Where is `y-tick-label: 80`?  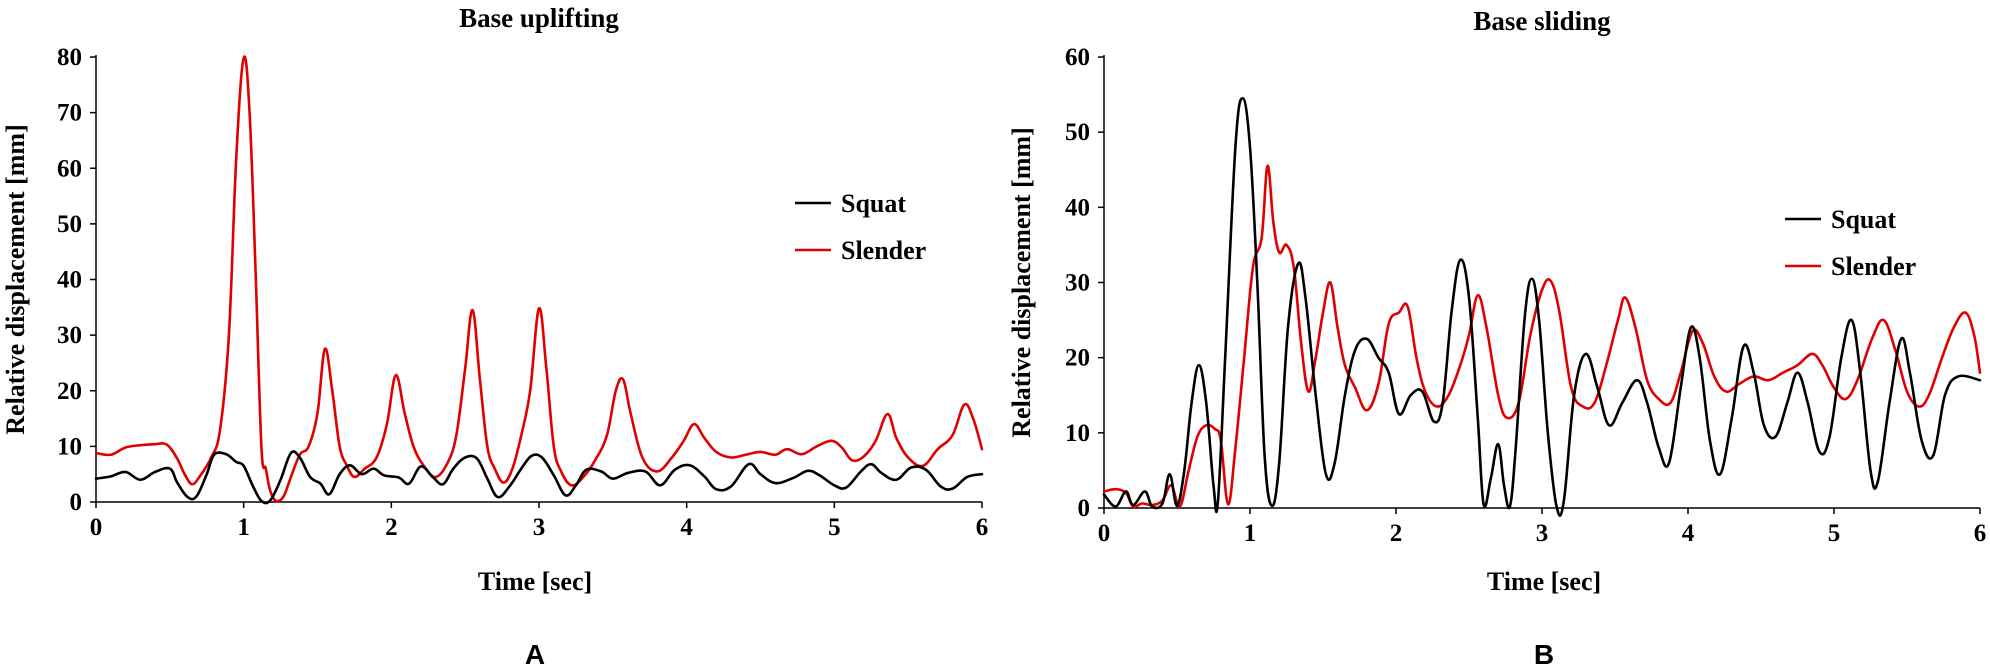
y-tick-label: 80 is located at coordinates (69, 57).